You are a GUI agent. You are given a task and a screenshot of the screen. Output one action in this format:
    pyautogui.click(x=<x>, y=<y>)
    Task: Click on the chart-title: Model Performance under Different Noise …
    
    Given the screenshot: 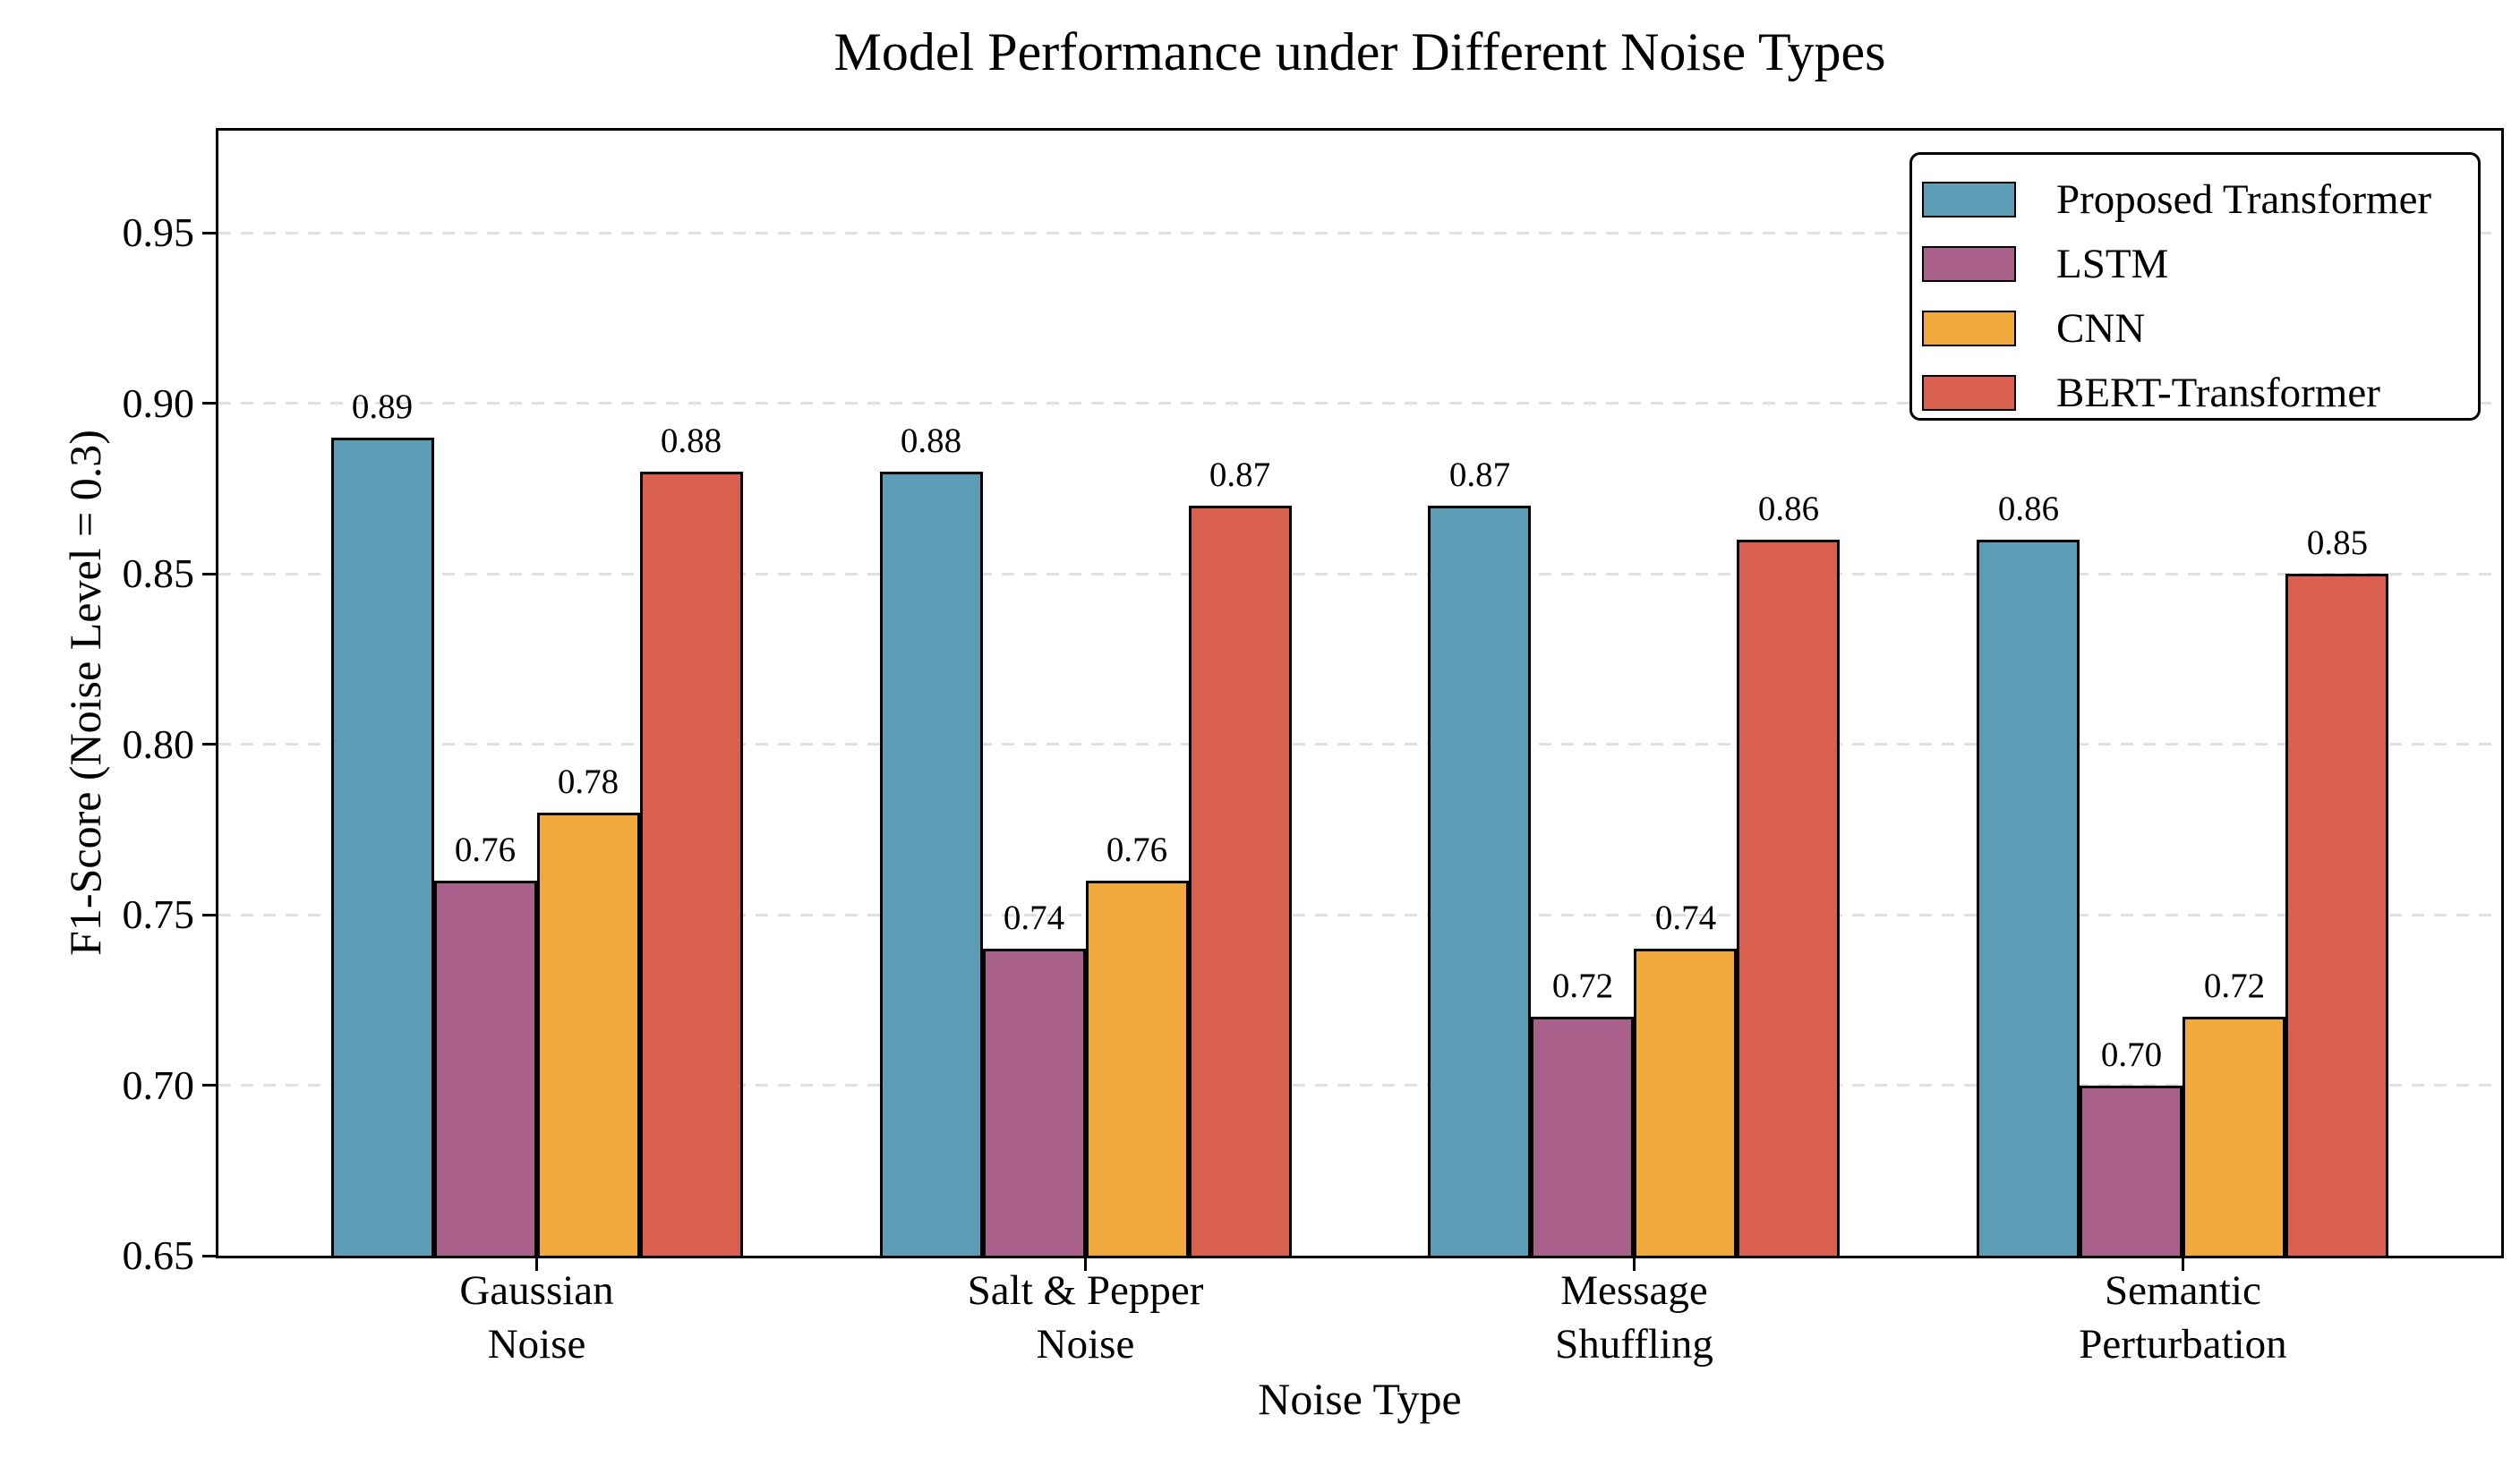 What is the action you would take?
    pyautogui.click(x=1359, y=52)
    